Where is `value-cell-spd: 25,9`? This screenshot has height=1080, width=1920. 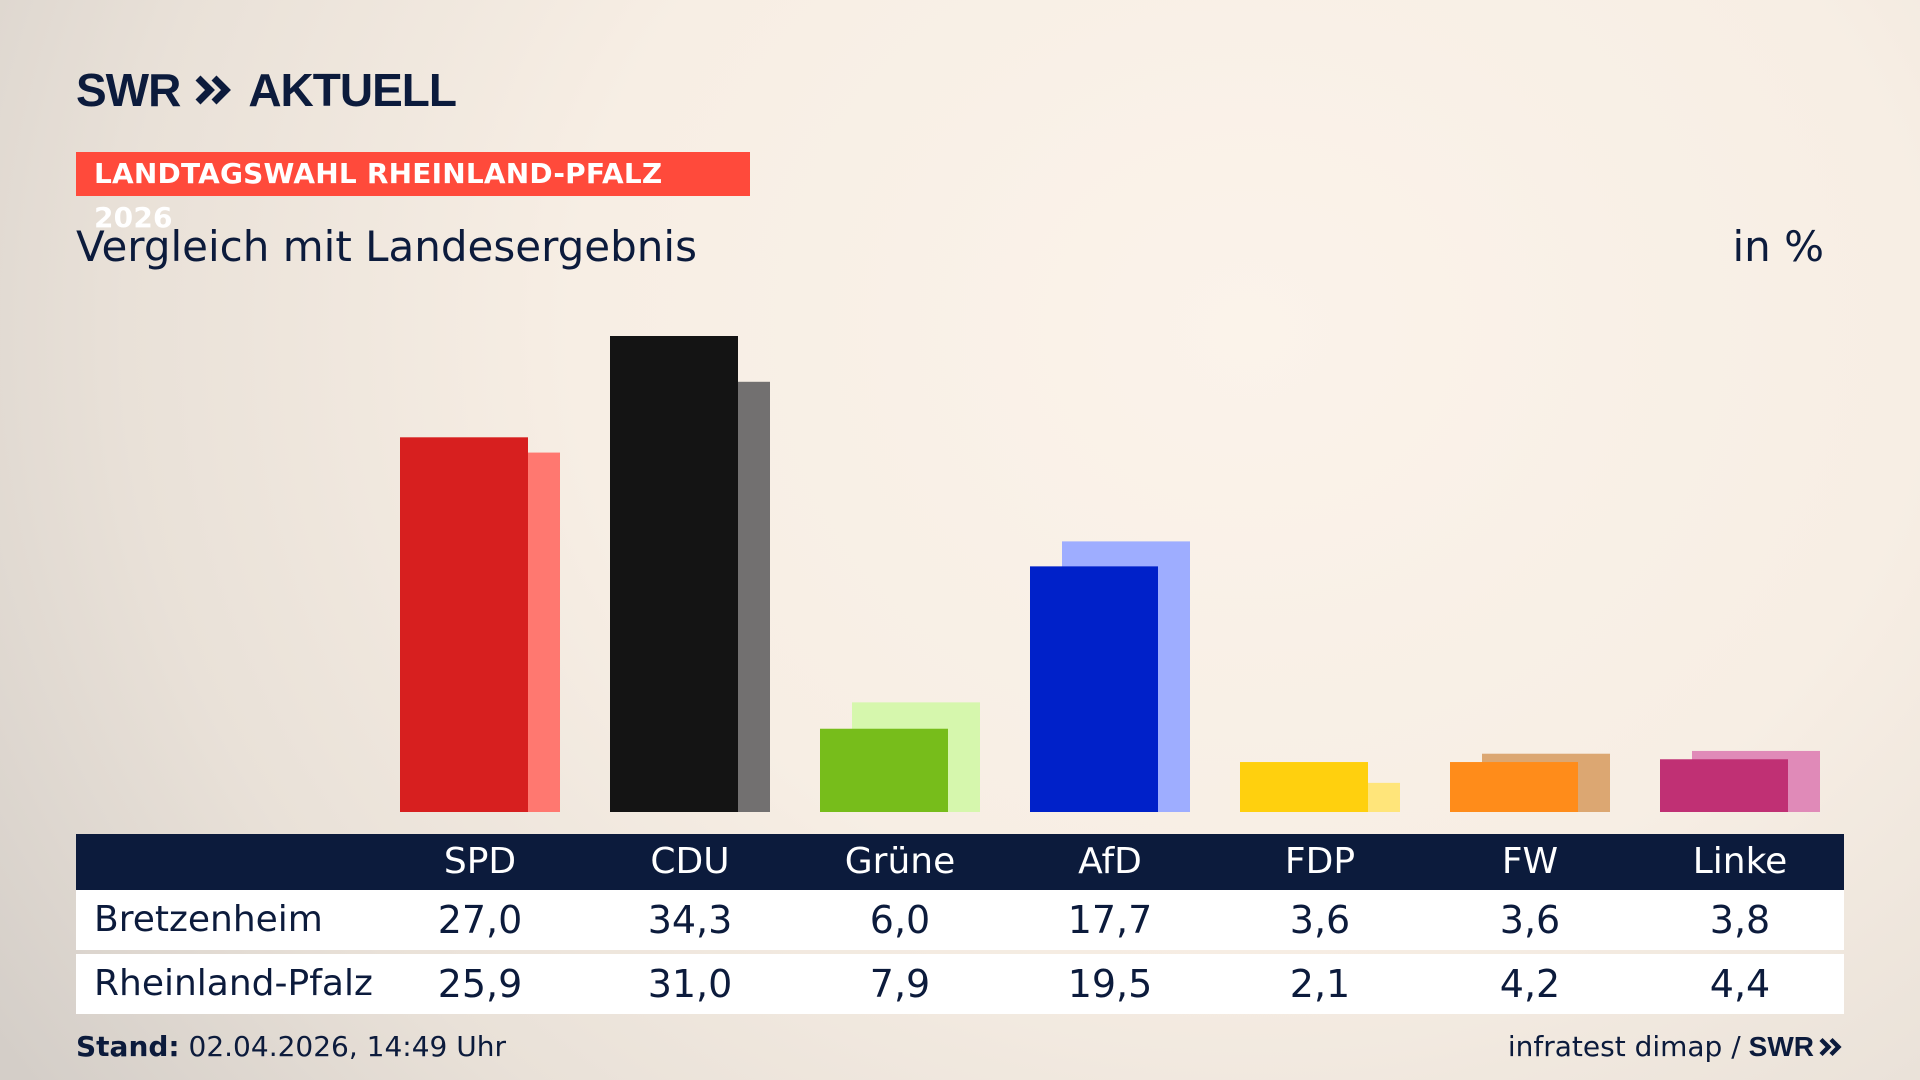 value-cell-spd: 25,9 is located at coordinates (480, 984).